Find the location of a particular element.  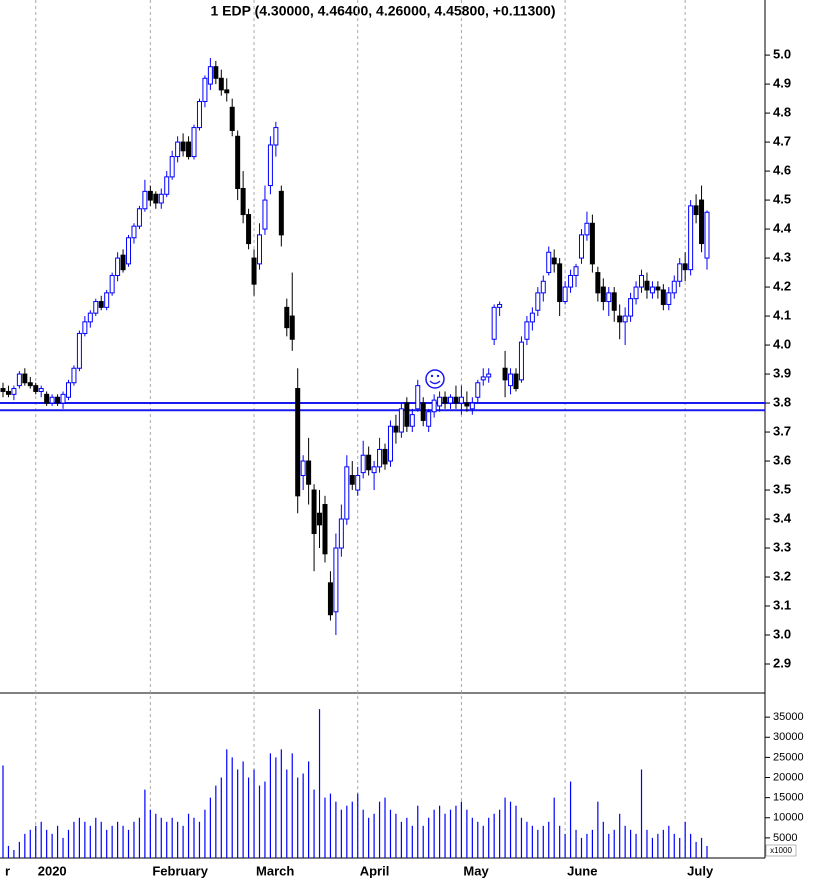

y-tick-label: 30000 is located at coordinates (788, 737).